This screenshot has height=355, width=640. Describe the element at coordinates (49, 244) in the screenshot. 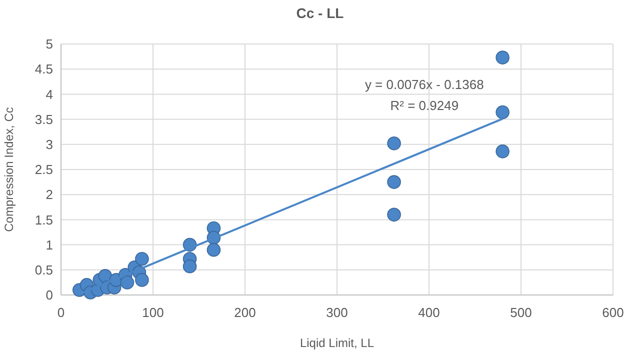

I see `y-tick-label: 1` at that location.